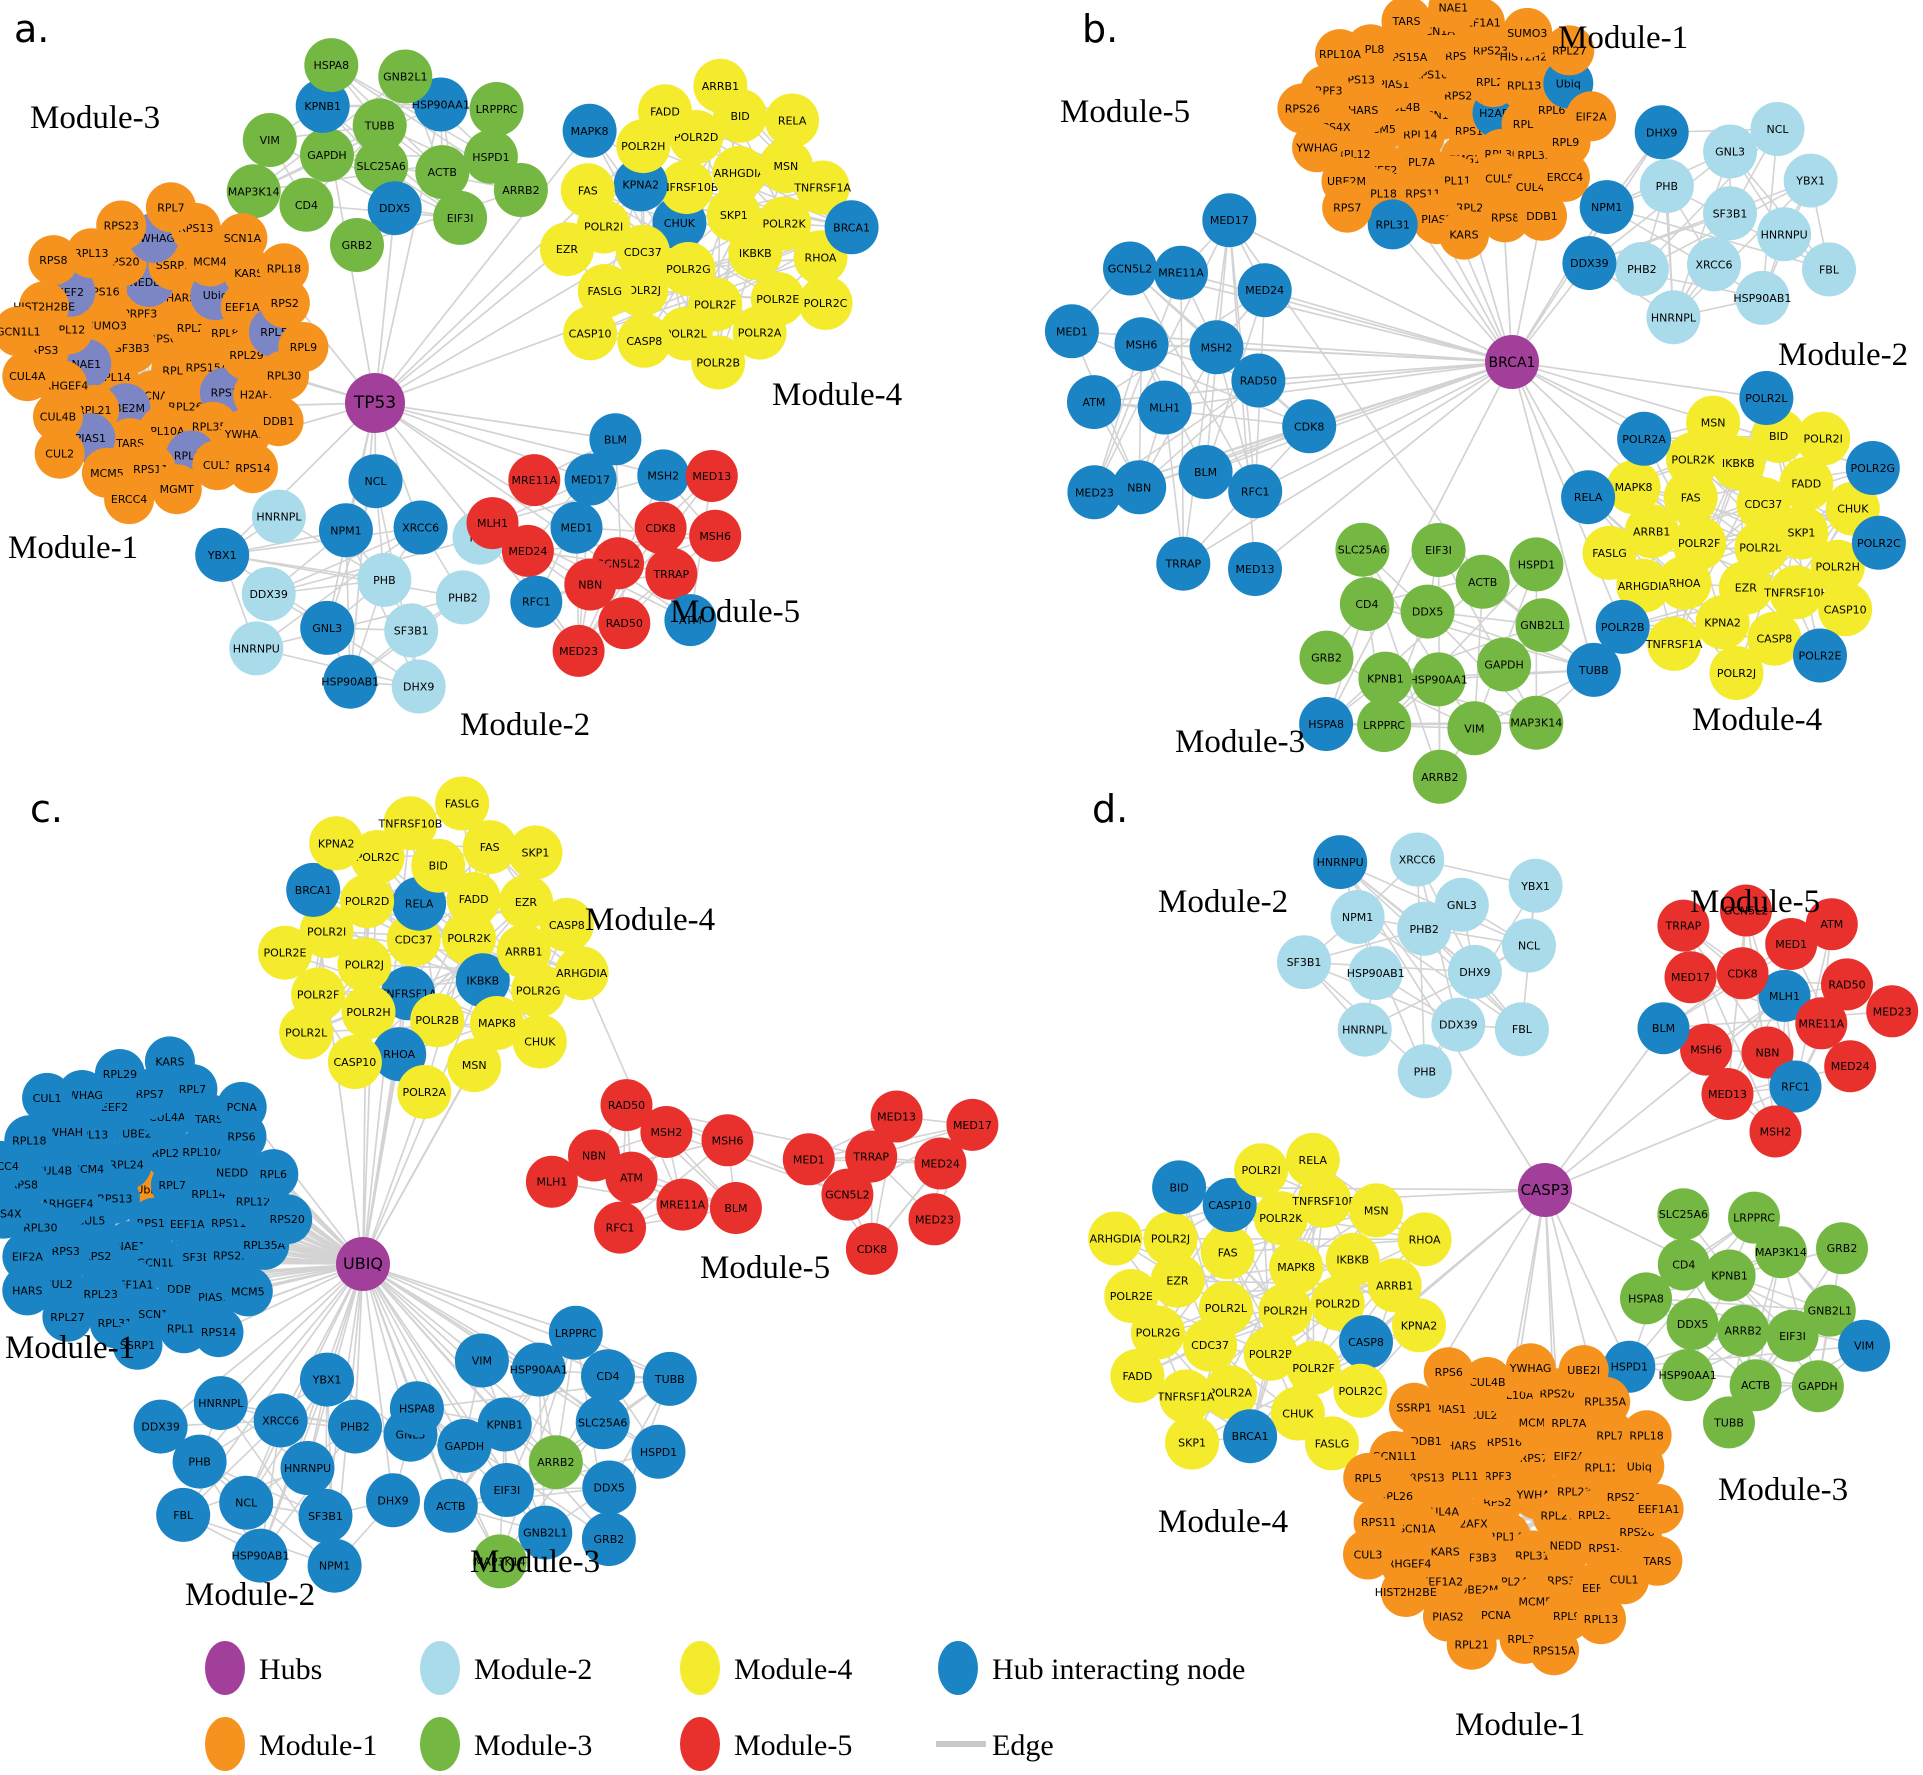 The image size is (1923, 1775). What do you see at coordinates (1094, 492) in the screenshot?
I see `node-MED23: MED23` at bounding box center [1094, 492].